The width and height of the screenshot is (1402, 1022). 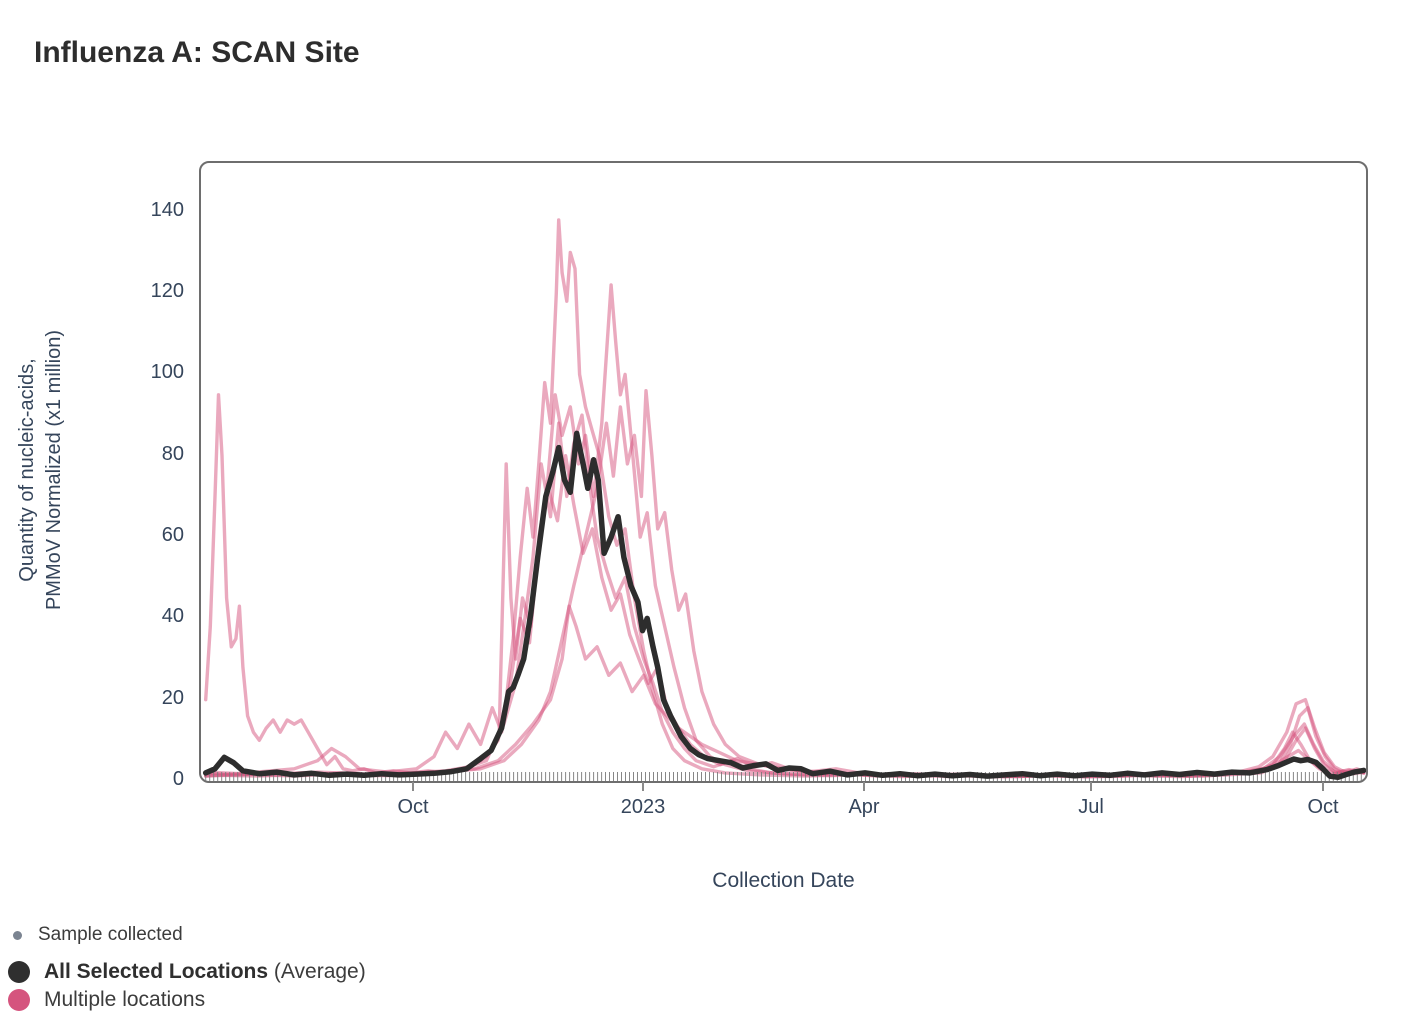 I want to click on legend-item-locations: Multiple locations, so click(x=106, y=1000).